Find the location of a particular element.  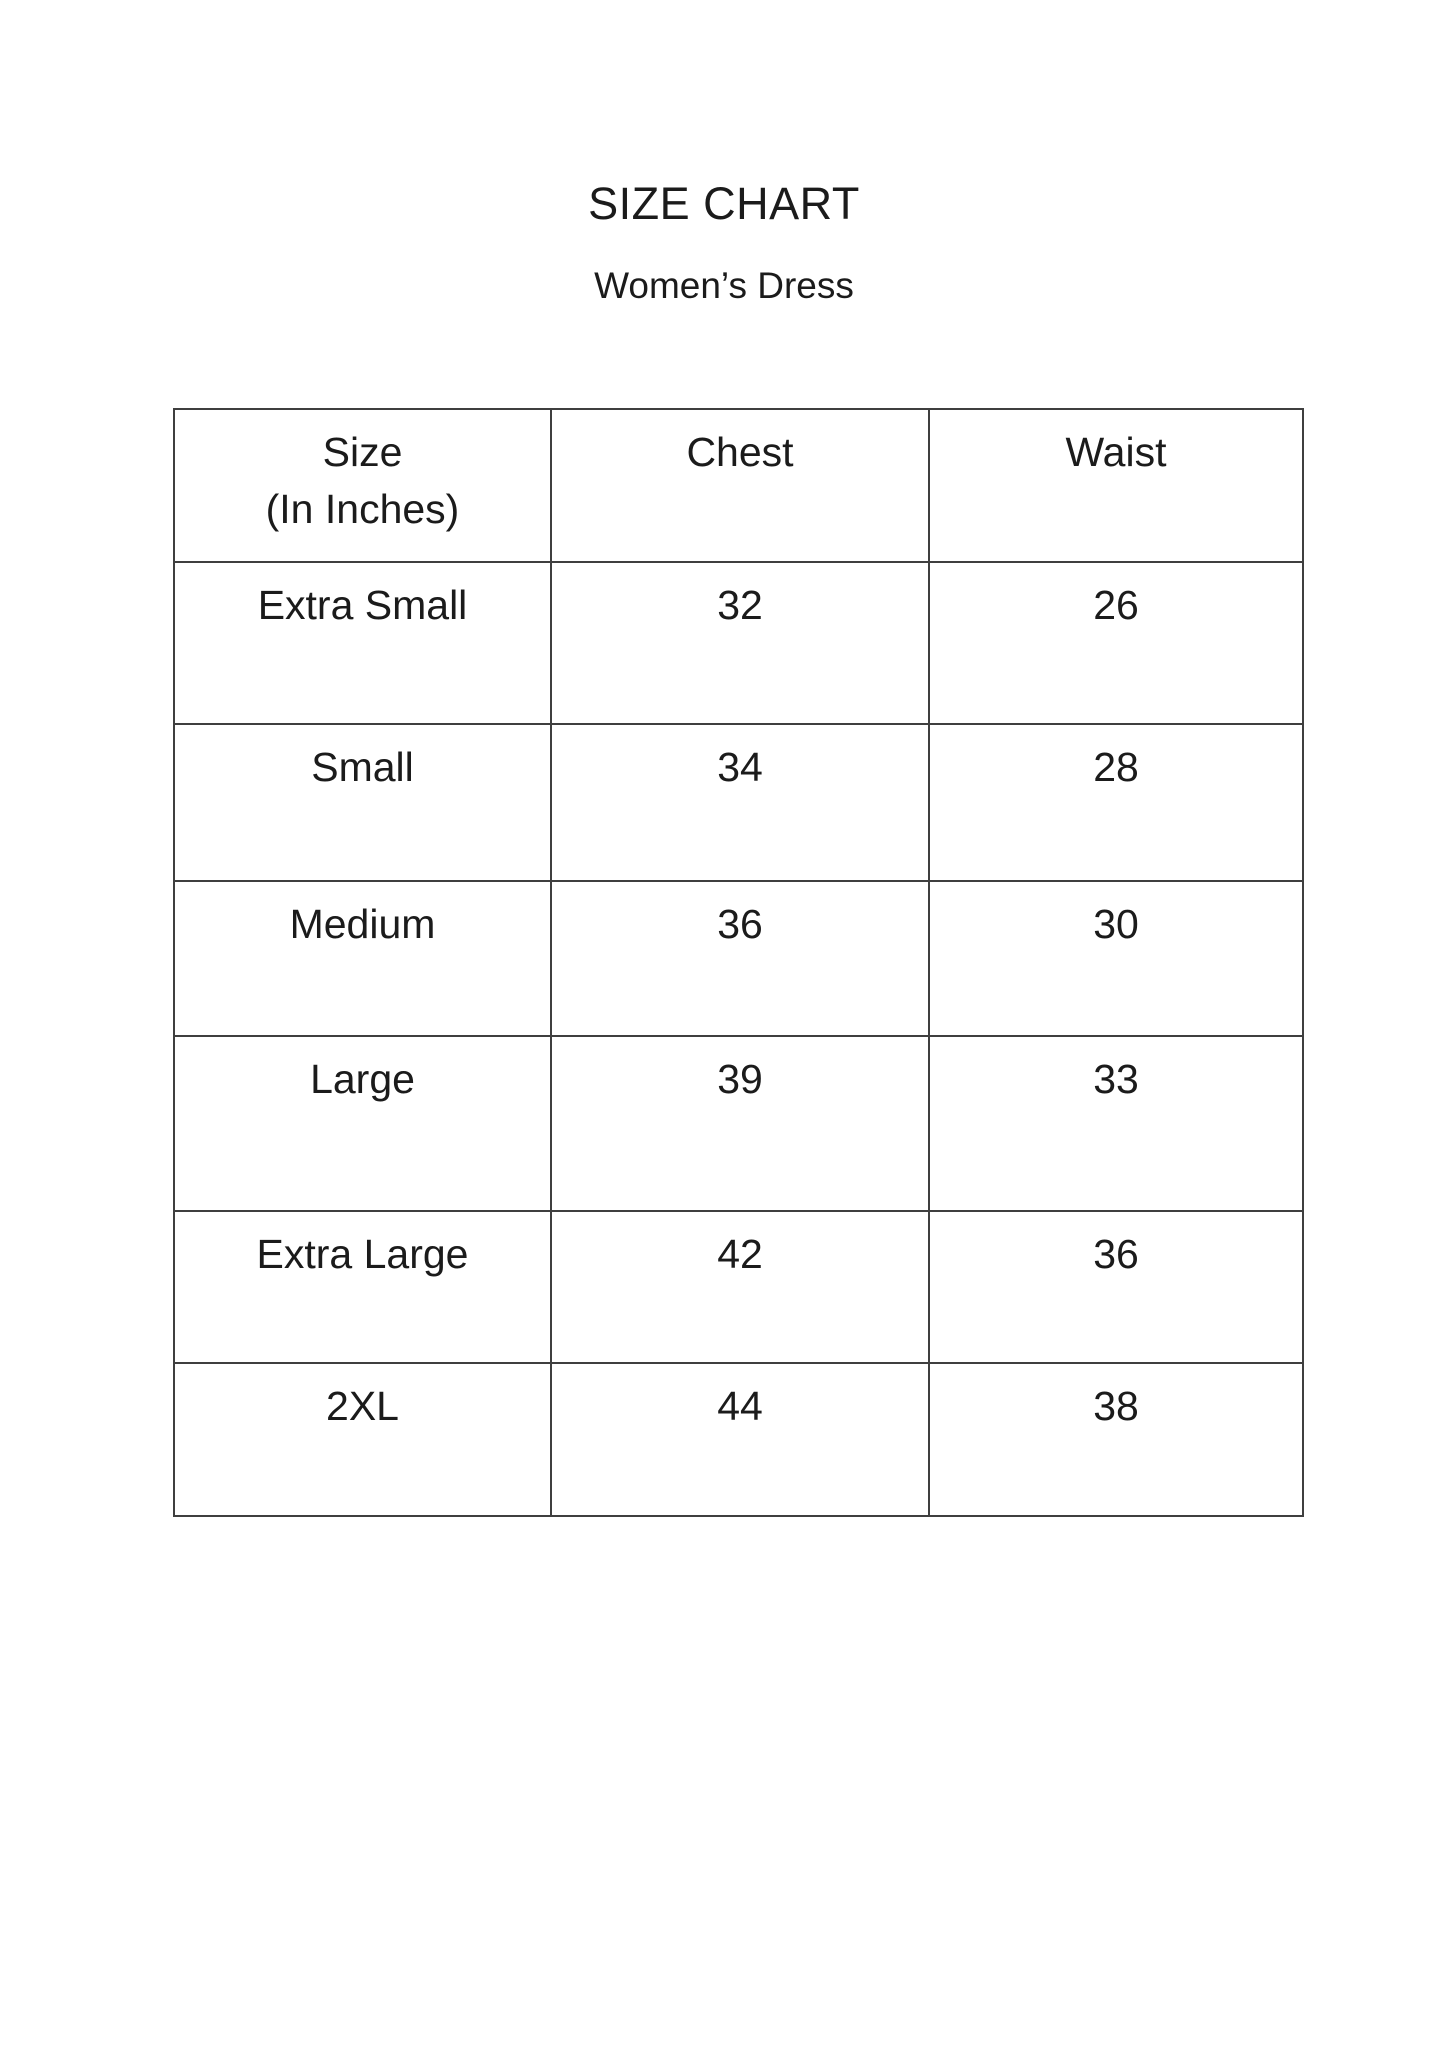

cell-waist: 38 is located at coordinates (1116, 1439).